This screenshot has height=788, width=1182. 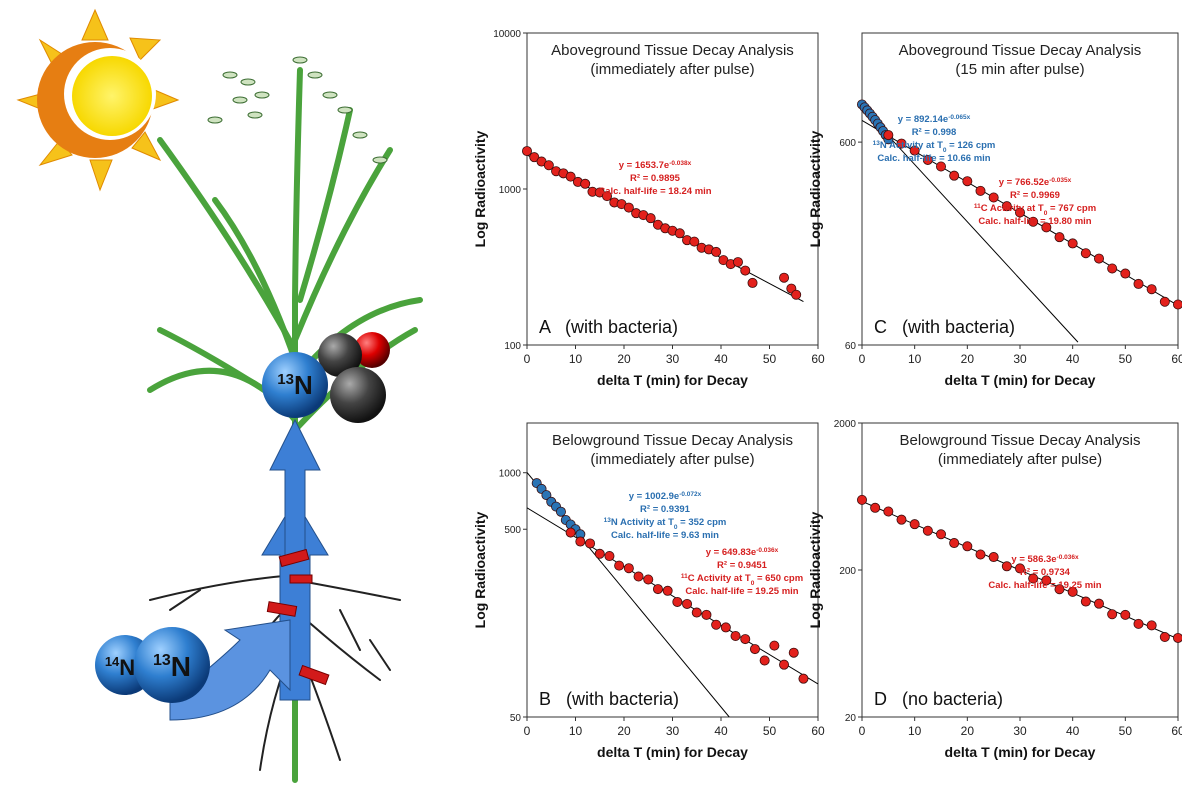 I want to click on annotation-line: 11C Activity at T0 = 650 cpm, so click(x=742, y=580).